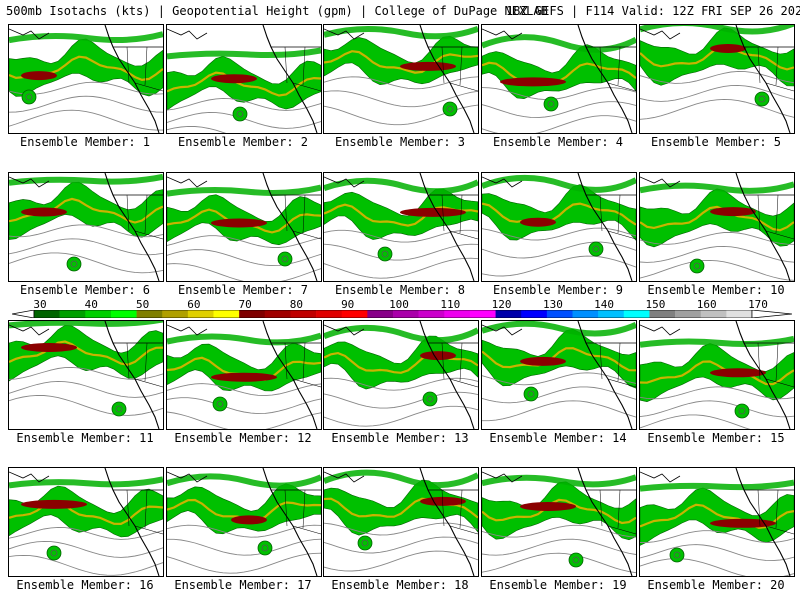 This screenshot has height=600, width=800. What do you see at coordinates (559, 511) in the screenshot?
I see `jet-core-70kt` at bounding box center [559, 511].